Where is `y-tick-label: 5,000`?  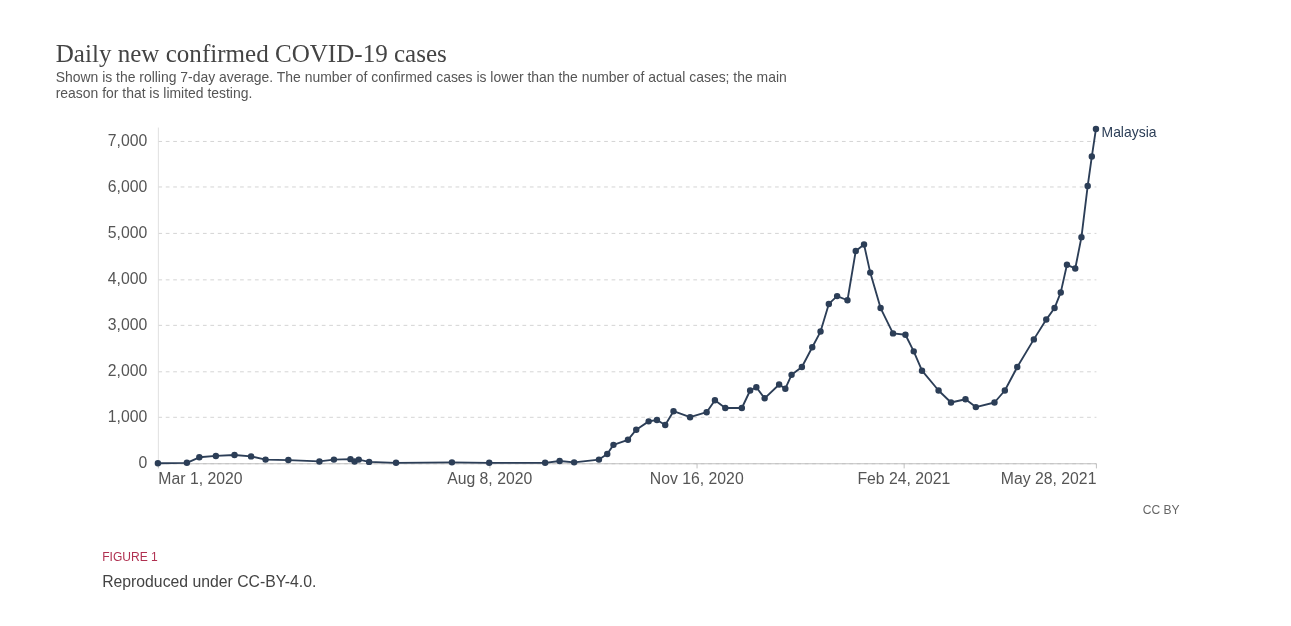 y-tick-label: 5,000 is located at coordinates (127, 233).